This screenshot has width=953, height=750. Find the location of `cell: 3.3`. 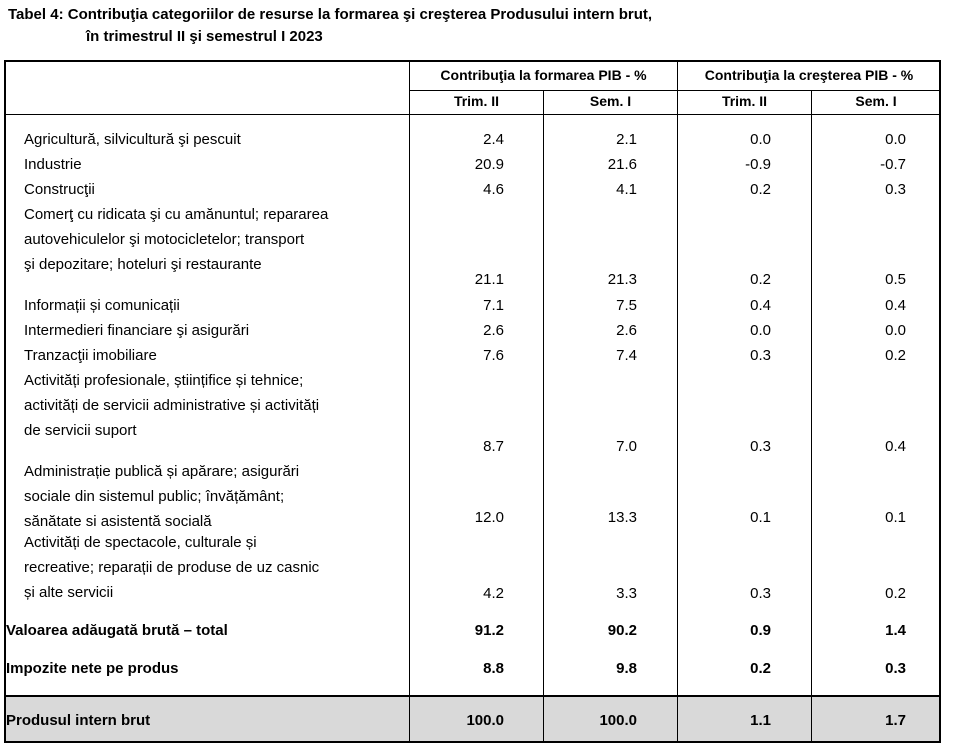

cell: 3.3 is located at coordinates (626, 593).